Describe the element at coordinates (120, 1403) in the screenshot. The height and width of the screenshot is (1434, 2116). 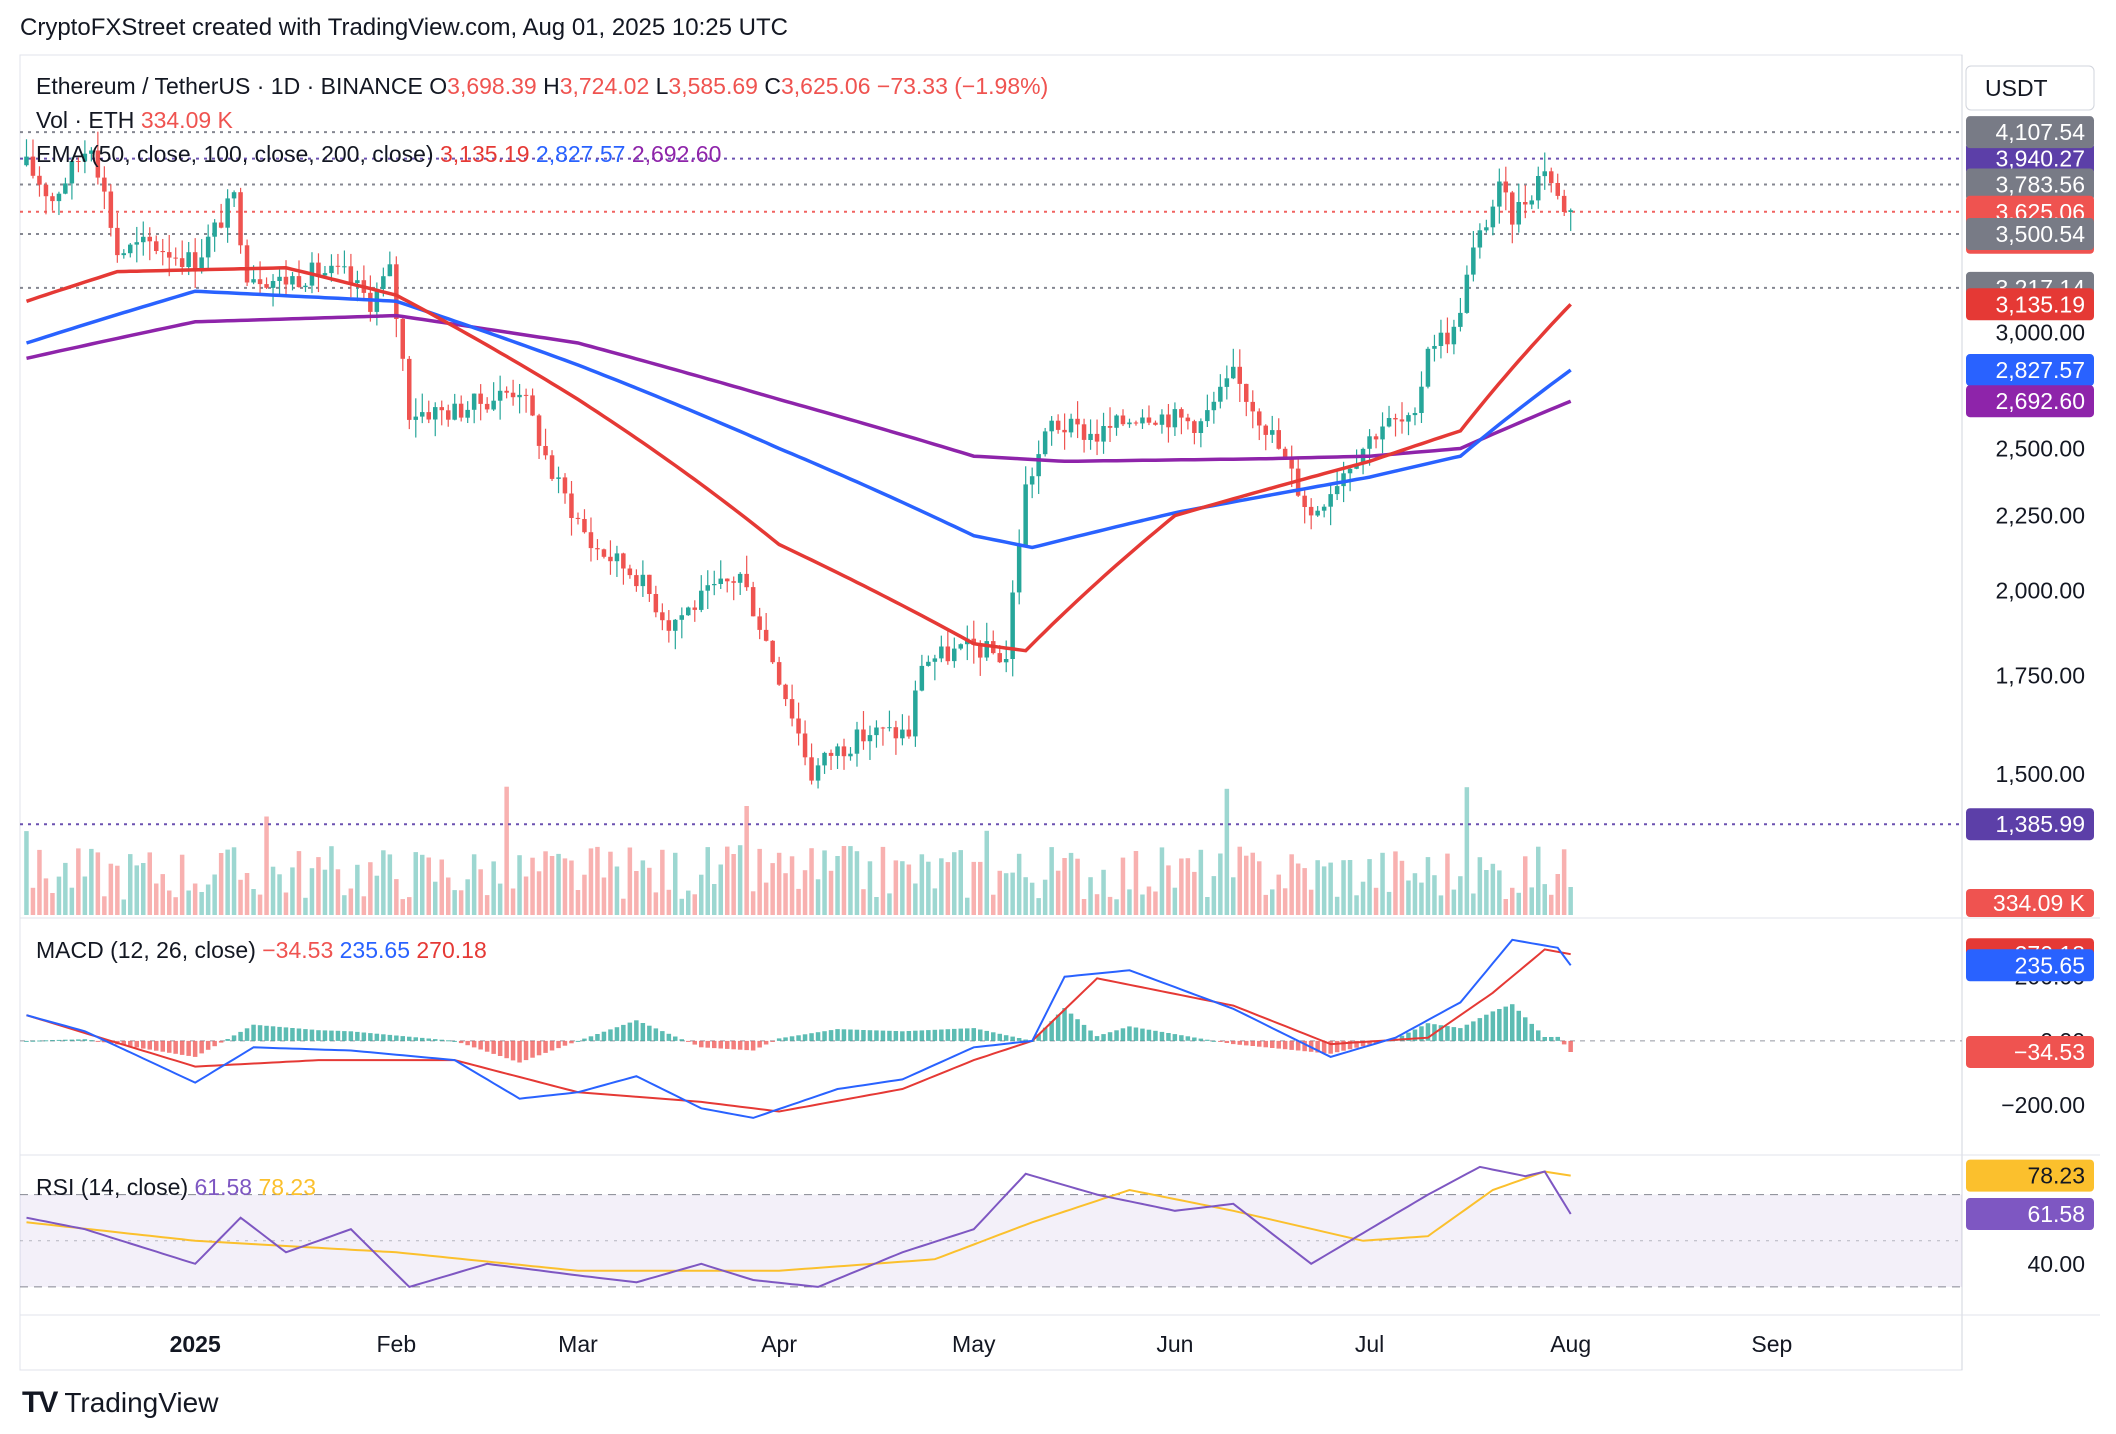
I see `tradingview-brand: TV TradingView` at that location.